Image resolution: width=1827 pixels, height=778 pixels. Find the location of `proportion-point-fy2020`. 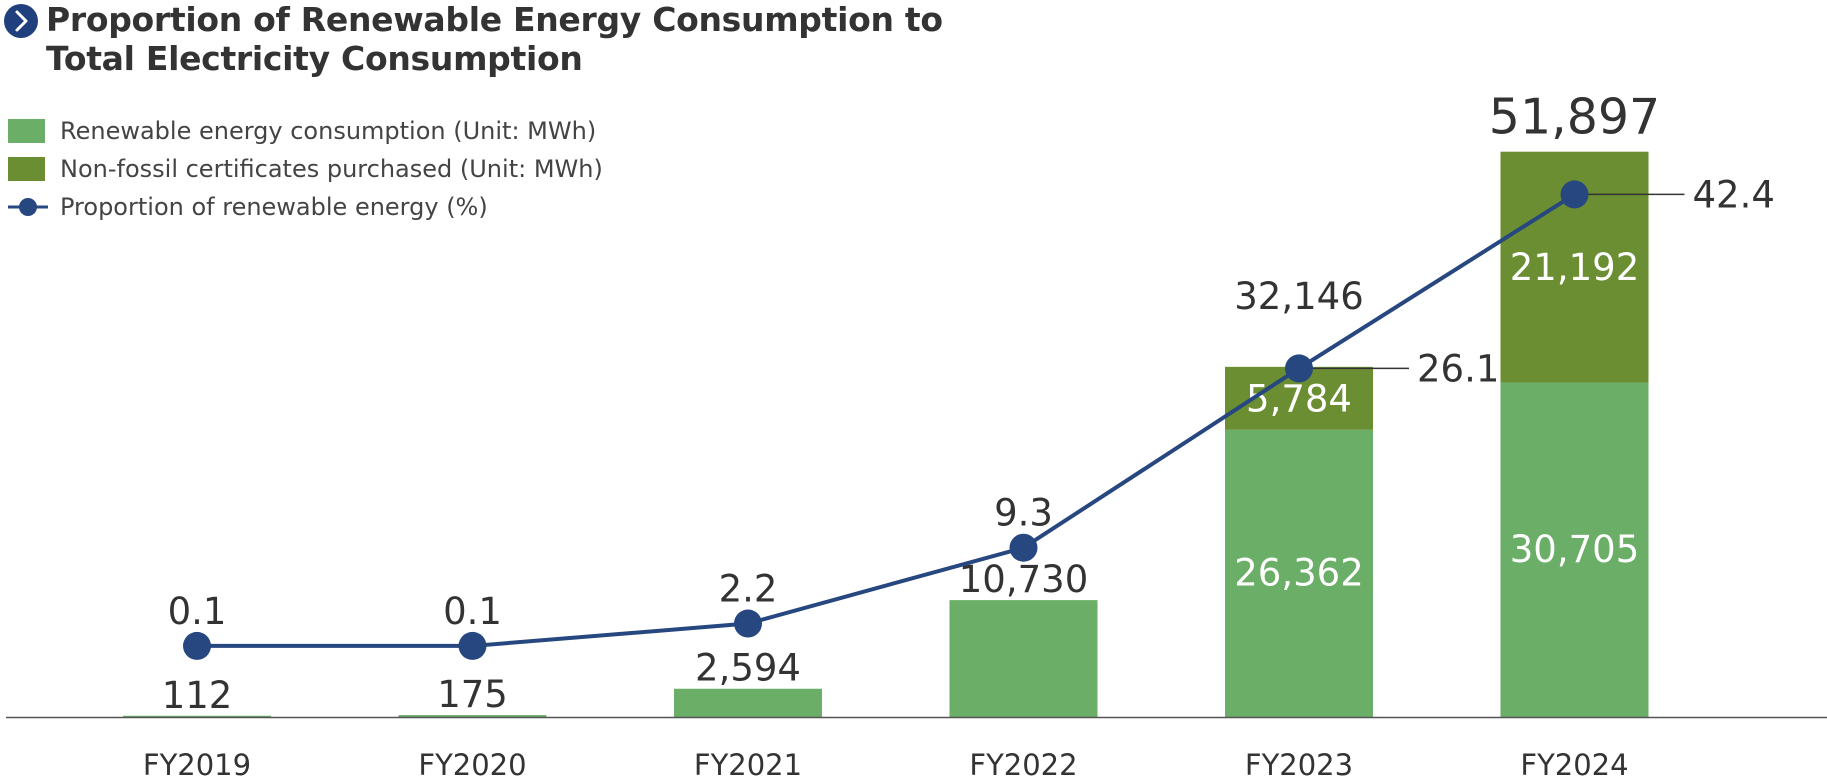

proportion-point-fy2020 is located at coordinates (472, 645).